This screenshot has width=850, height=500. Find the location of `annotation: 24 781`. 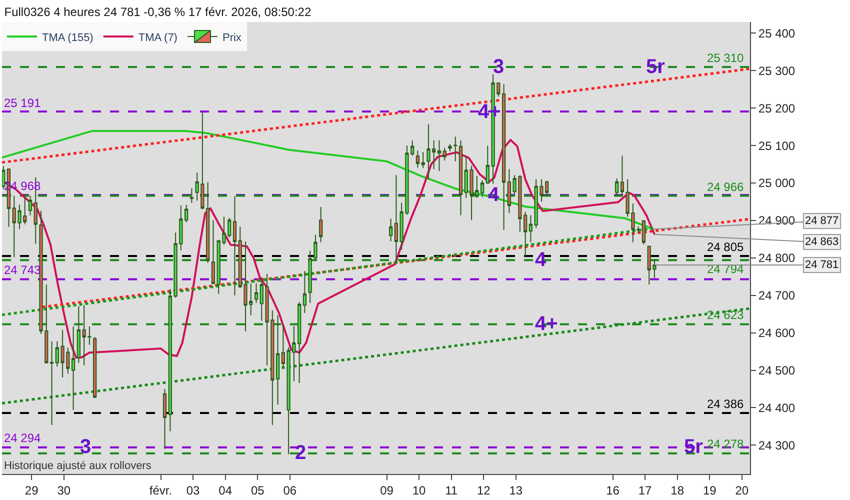

annotation: 24 781 is located at coordinates (822, 265).